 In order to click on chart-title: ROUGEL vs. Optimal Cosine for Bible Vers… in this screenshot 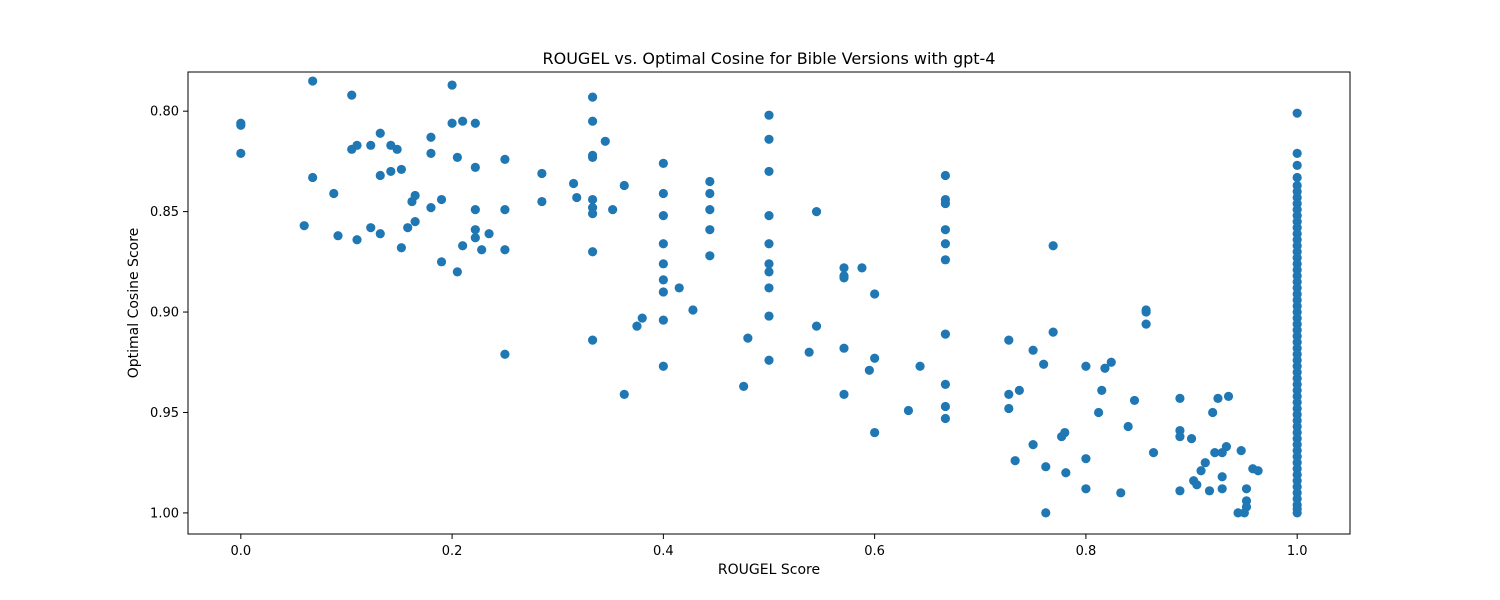, I will do `click(769, 58)`.